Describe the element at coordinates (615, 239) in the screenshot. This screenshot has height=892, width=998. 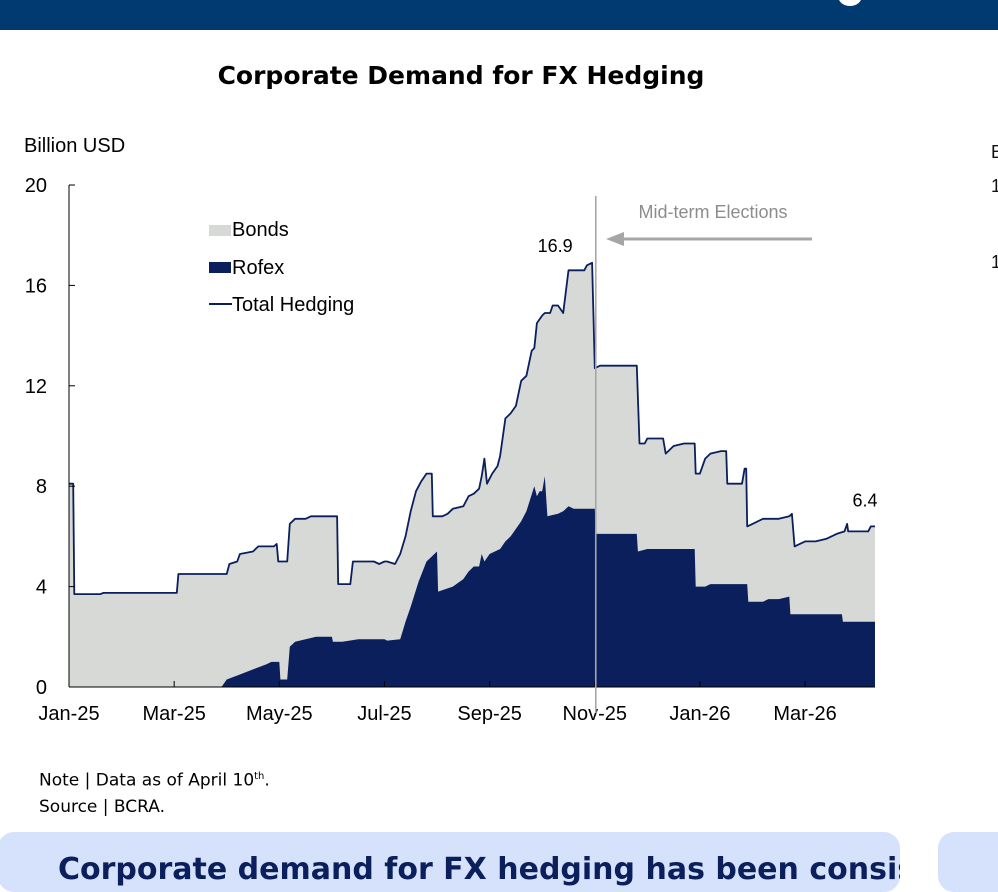
I see `election-arrowhead` at that location.